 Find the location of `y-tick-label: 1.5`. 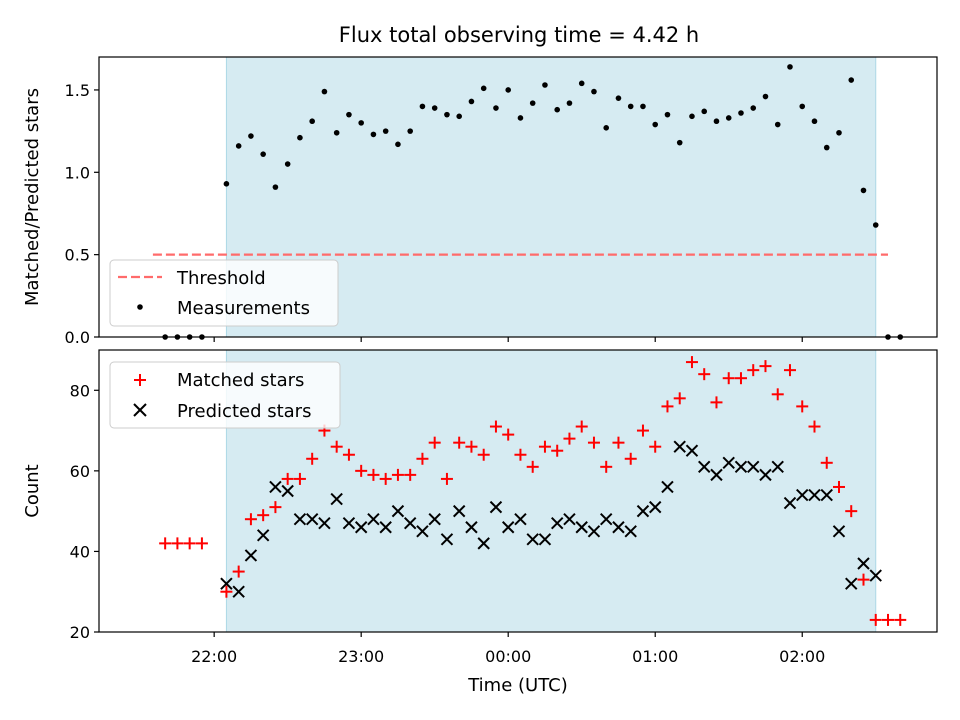

y-tick-label: 1.5 is located at coordinates (77, 90).